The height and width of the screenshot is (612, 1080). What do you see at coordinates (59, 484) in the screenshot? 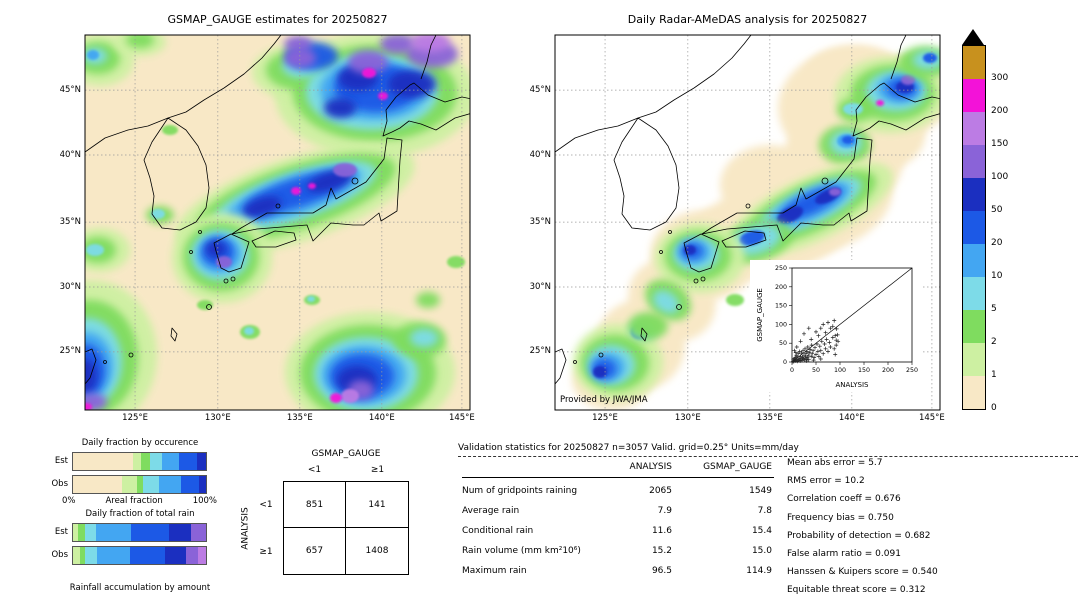
I see `occurrence-obs-label: Obs` at bounding box center [59, 484].